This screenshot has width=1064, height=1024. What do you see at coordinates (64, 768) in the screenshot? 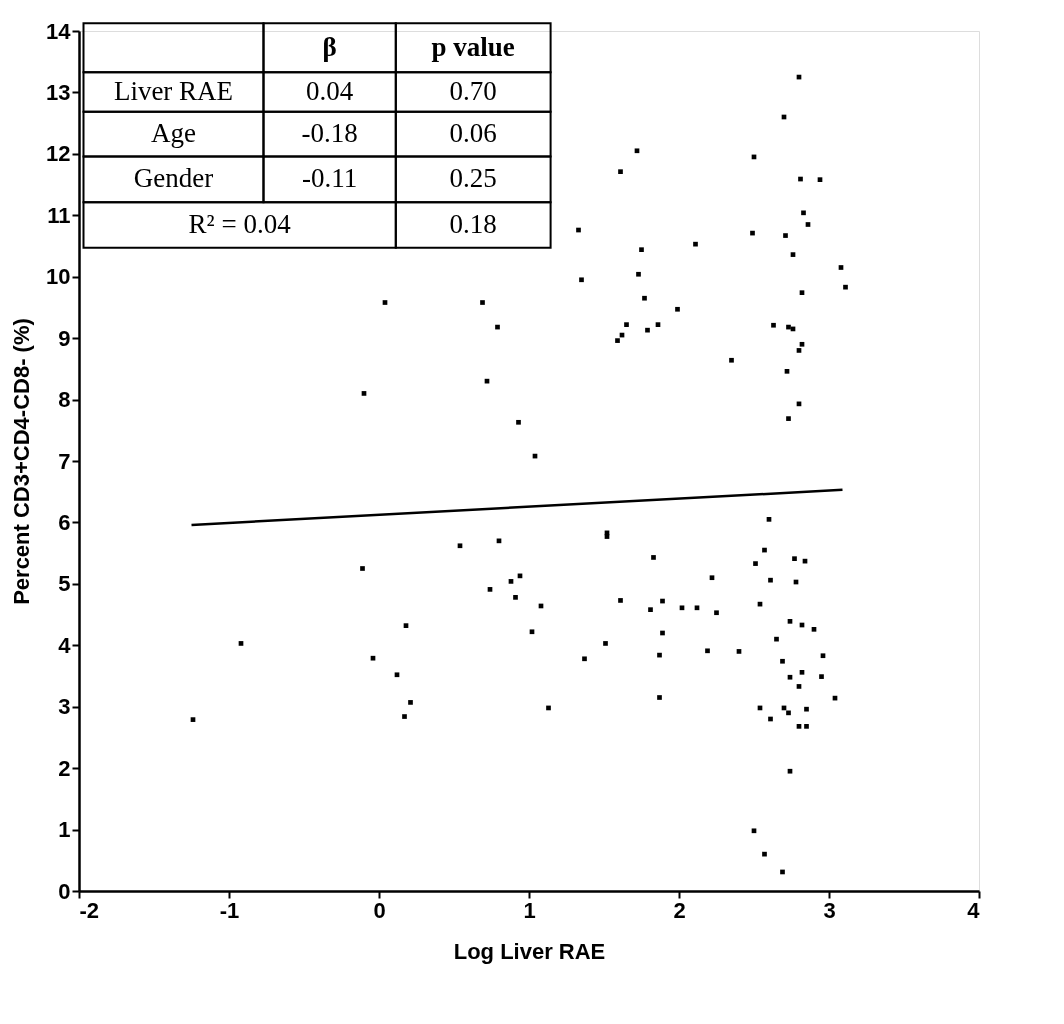
I see `y-tick-label: 2` at bounding box center [64, 768].